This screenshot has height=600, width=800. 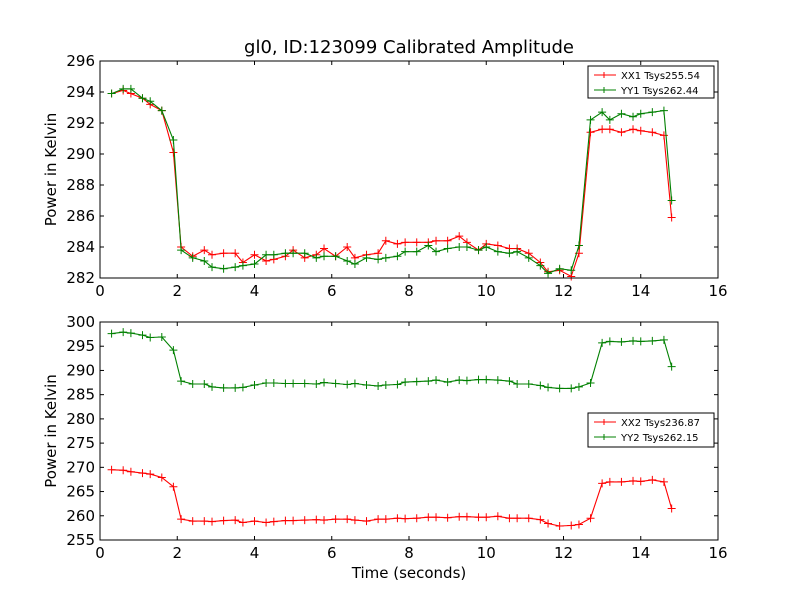 What do you see at coordinates (409, 553) in the screenshot?
I see `x-tick-label: 8` at bounding box center [409, 553].